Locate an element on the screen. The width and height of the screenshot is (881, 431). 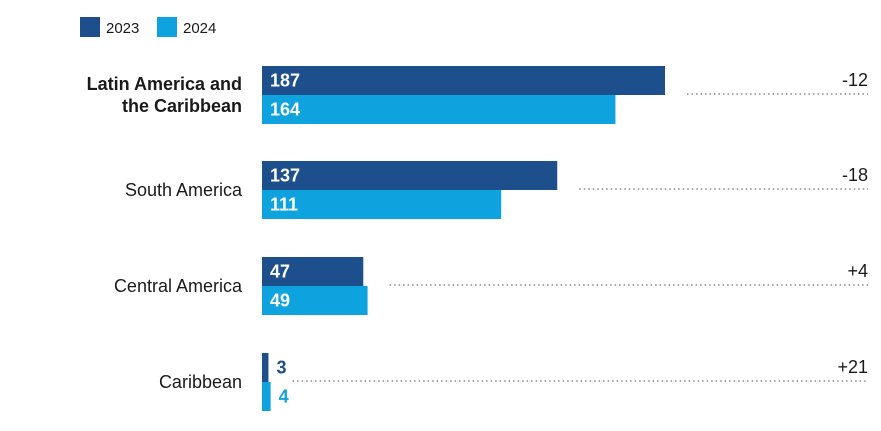
legend-label-2023: 2023 is located at coordinates (122, 28).